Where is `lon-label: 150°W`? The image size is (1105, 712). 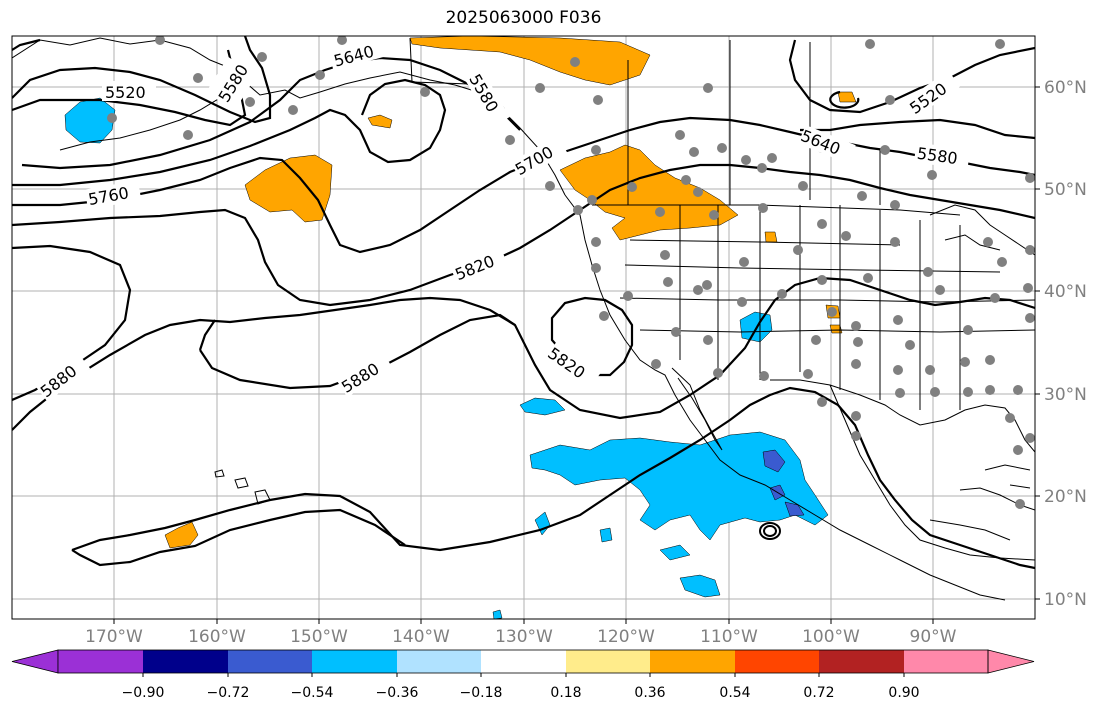
lon-label: 150°W is located at coordinates (319, 637).